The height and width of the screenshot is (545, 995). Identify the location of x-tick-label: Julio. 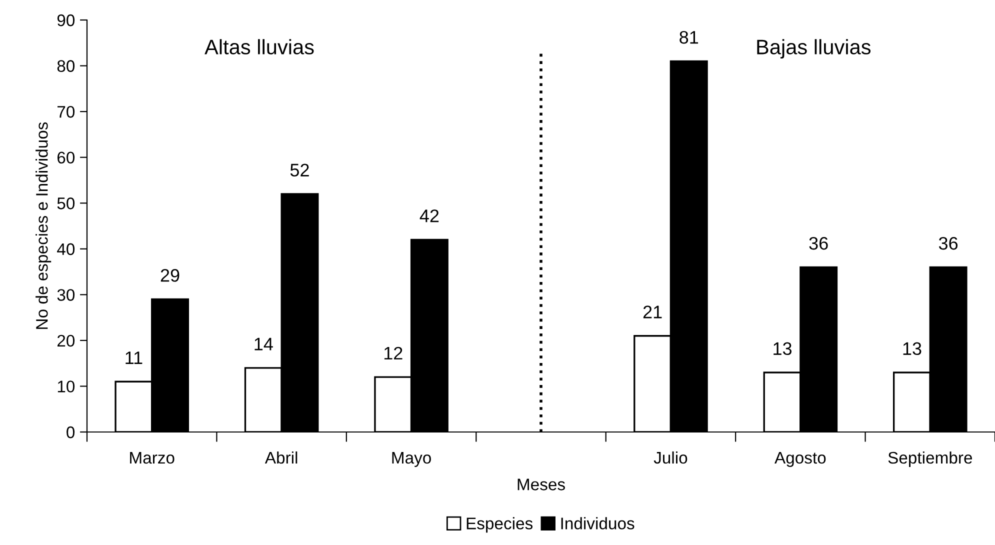
(671, 457).